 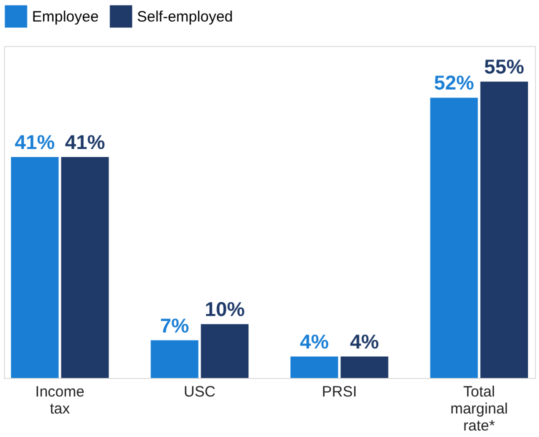 What do you see at coordinates (59, 401) in the screenshot?
I see `x-tick-label: Income tax` at bounding box center [59, 401].